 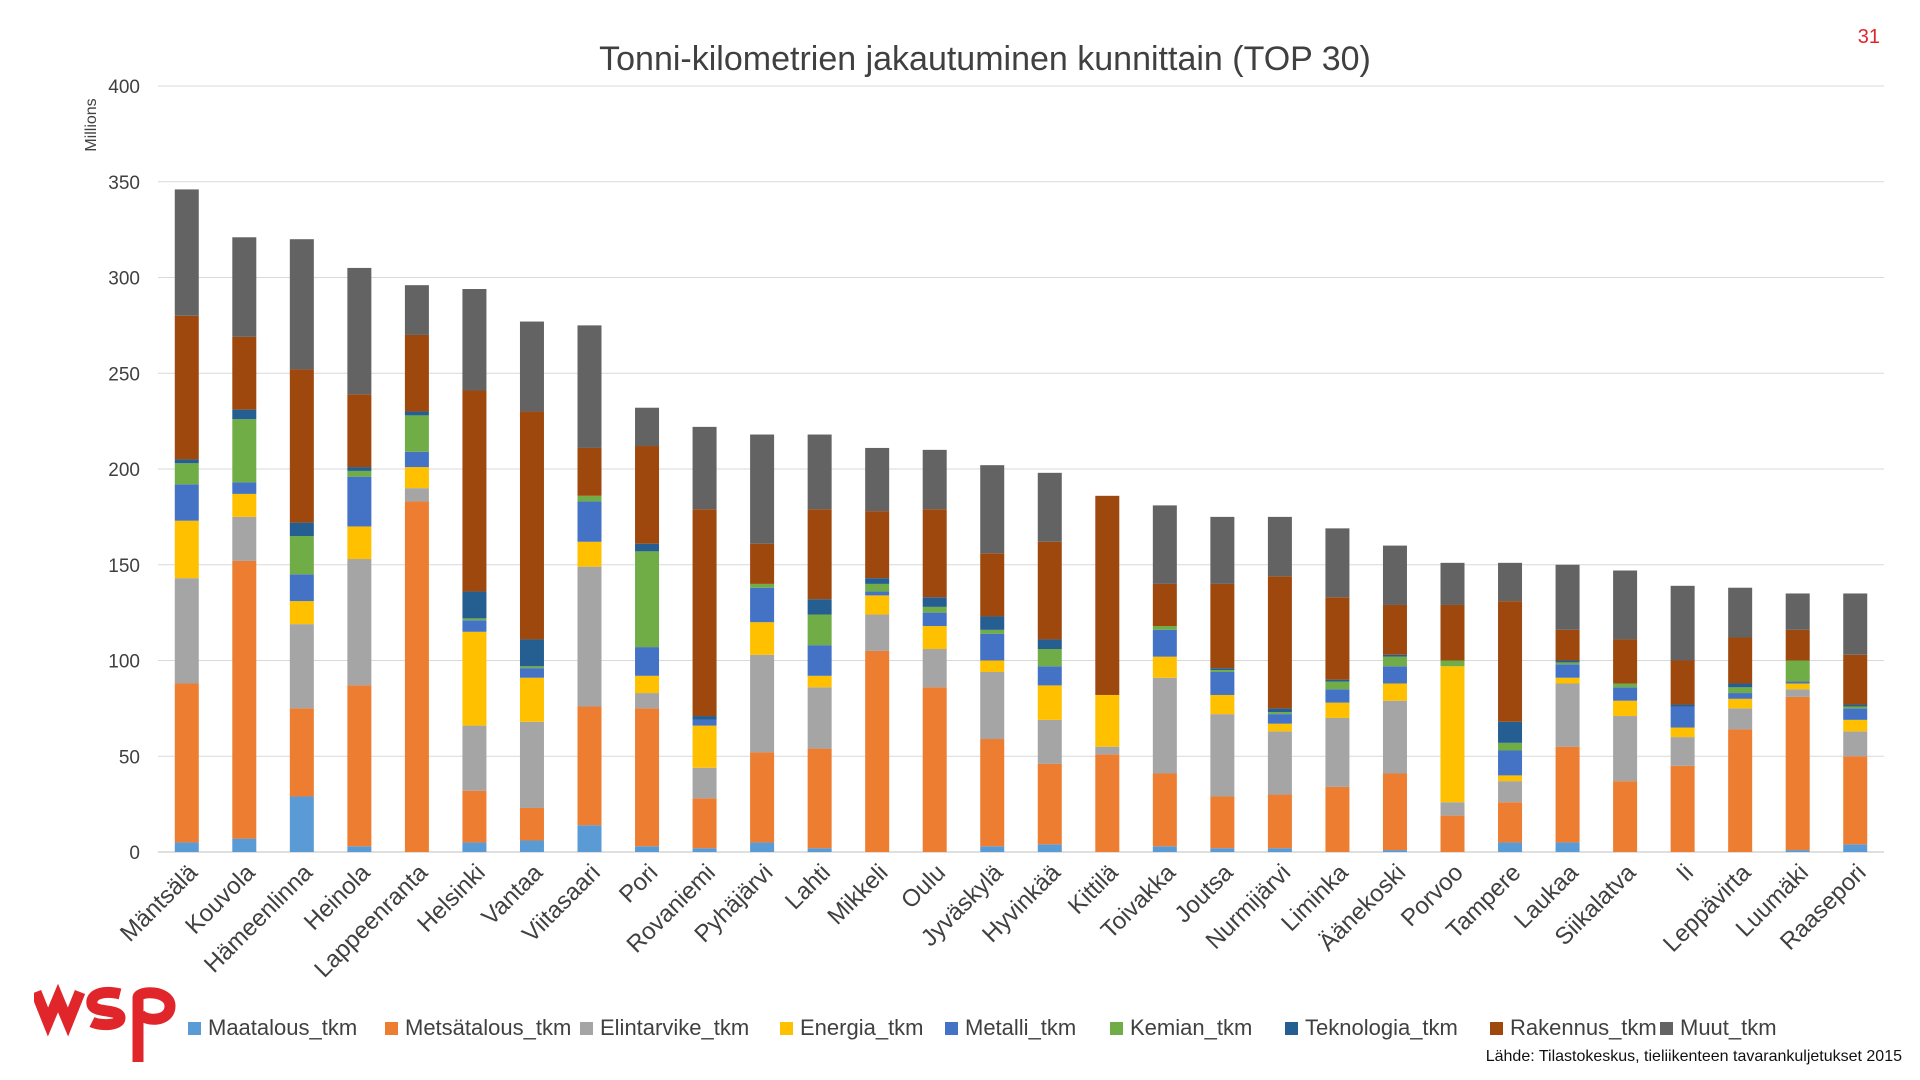 What do you see at coordinates (134, 853) in the screenshot?
I see `y-tick-label: 0` at bounding box center [134, 853].